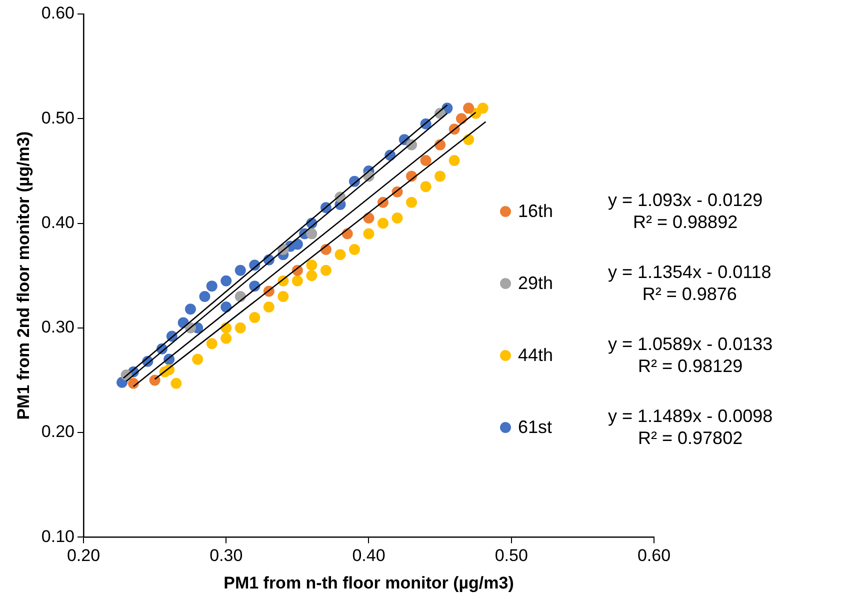 The height and width of the screenshot is (600, 844). What do you see at coordinates (23, 275) in the screenshot?
I see `y-axis-title: PM1 from 2nd floor monitor (µg/m3)` at bounding box center [23, 275].